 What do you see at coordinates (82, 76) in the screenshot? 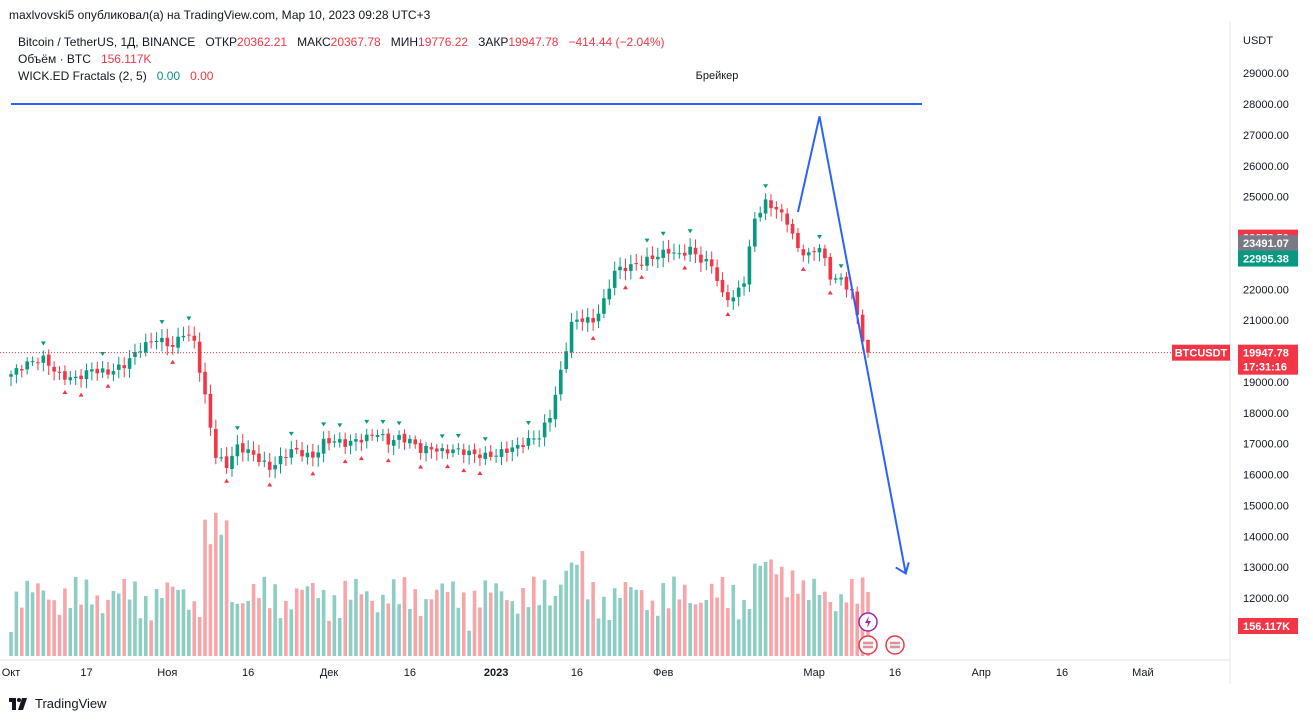
I see `legend-fractals-label: WICK.ED Fractals (2, 5)` at bounding box center [82, 76].